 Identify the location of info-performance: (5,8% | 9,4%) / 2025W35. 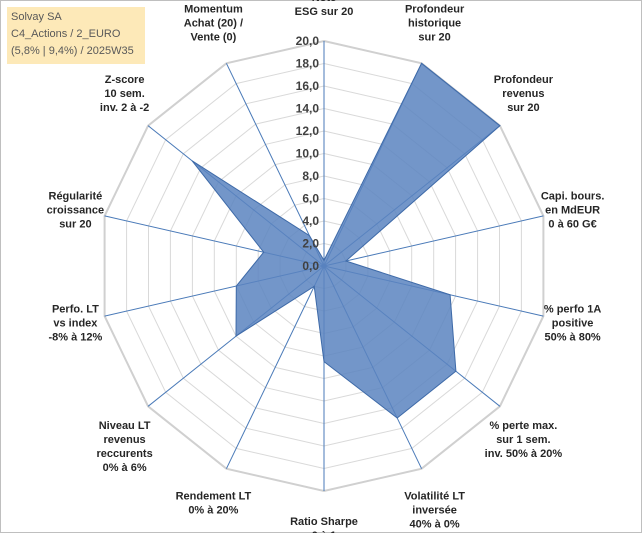
(72, 51).